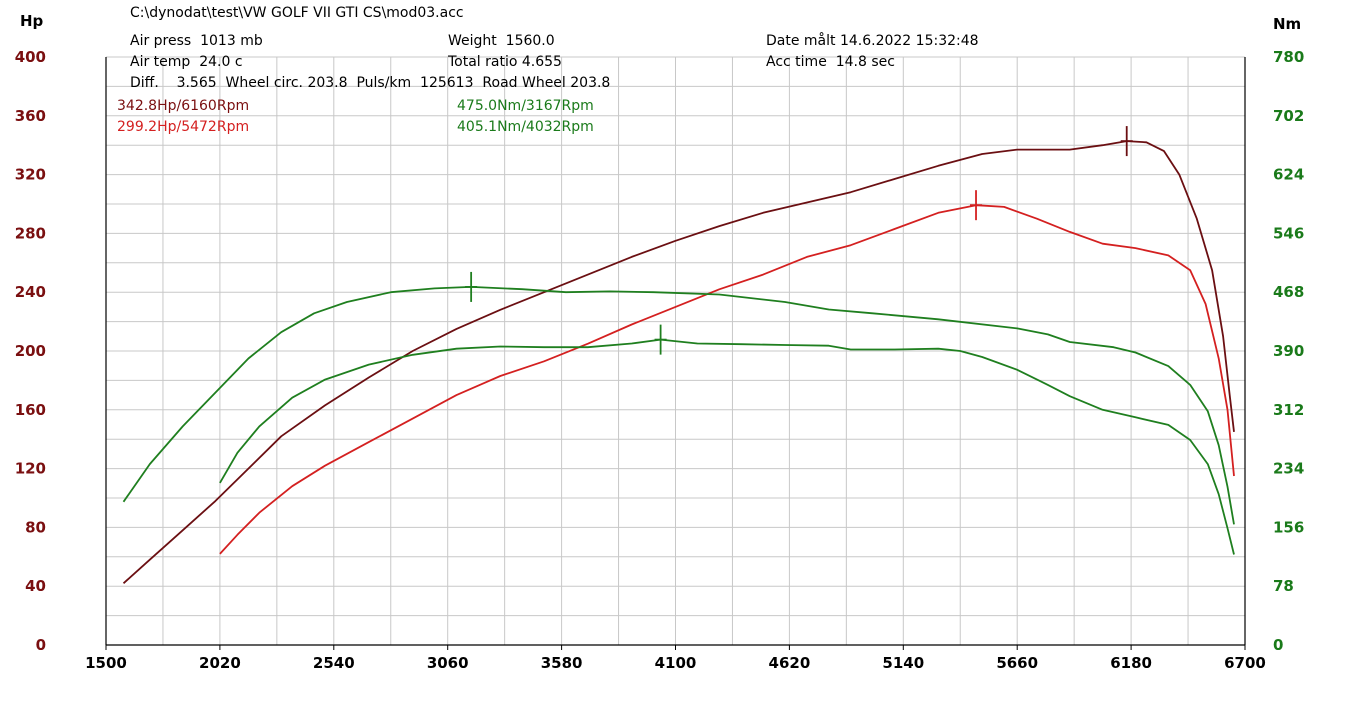 The height and width of the screenshot is (703, 1345). Describe the element at coordinates (1245, 663) in the screenshot. I see `x-tick-label: 6700` at that location.